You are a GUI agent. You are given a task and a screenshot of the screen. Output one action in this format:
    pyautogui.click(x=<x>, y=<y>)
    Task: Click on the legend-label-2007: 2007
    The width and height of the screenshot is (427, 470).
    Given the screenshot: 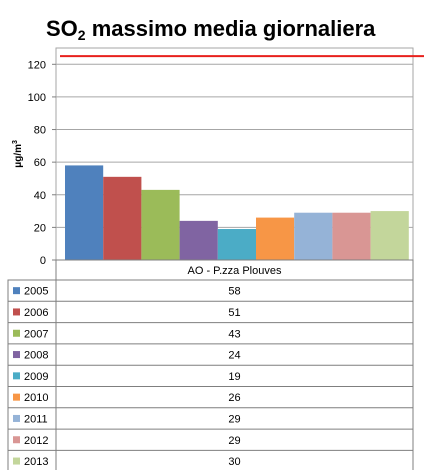 What is the action you would take?
    pyautogui.click(x=36, y=334)
    